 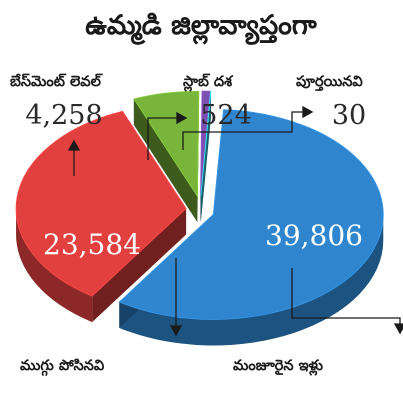 What do you see at coordinates (57, 81) in the screenshot?
I see `label-basement-level: బేస్‌మెంట్ లెవల్` at bounding box center [57, 81].